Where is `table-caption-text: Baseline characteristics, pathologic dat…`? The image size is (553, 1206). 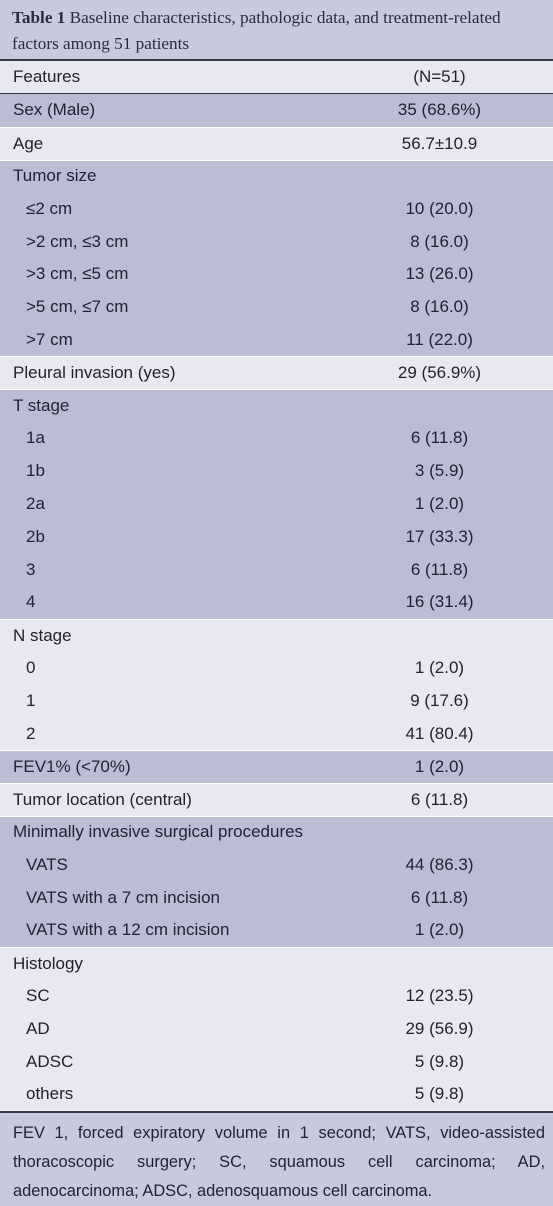
table-caption-text: Baseline characteristics, pathologic dat… is located at coordinates (256, 30).